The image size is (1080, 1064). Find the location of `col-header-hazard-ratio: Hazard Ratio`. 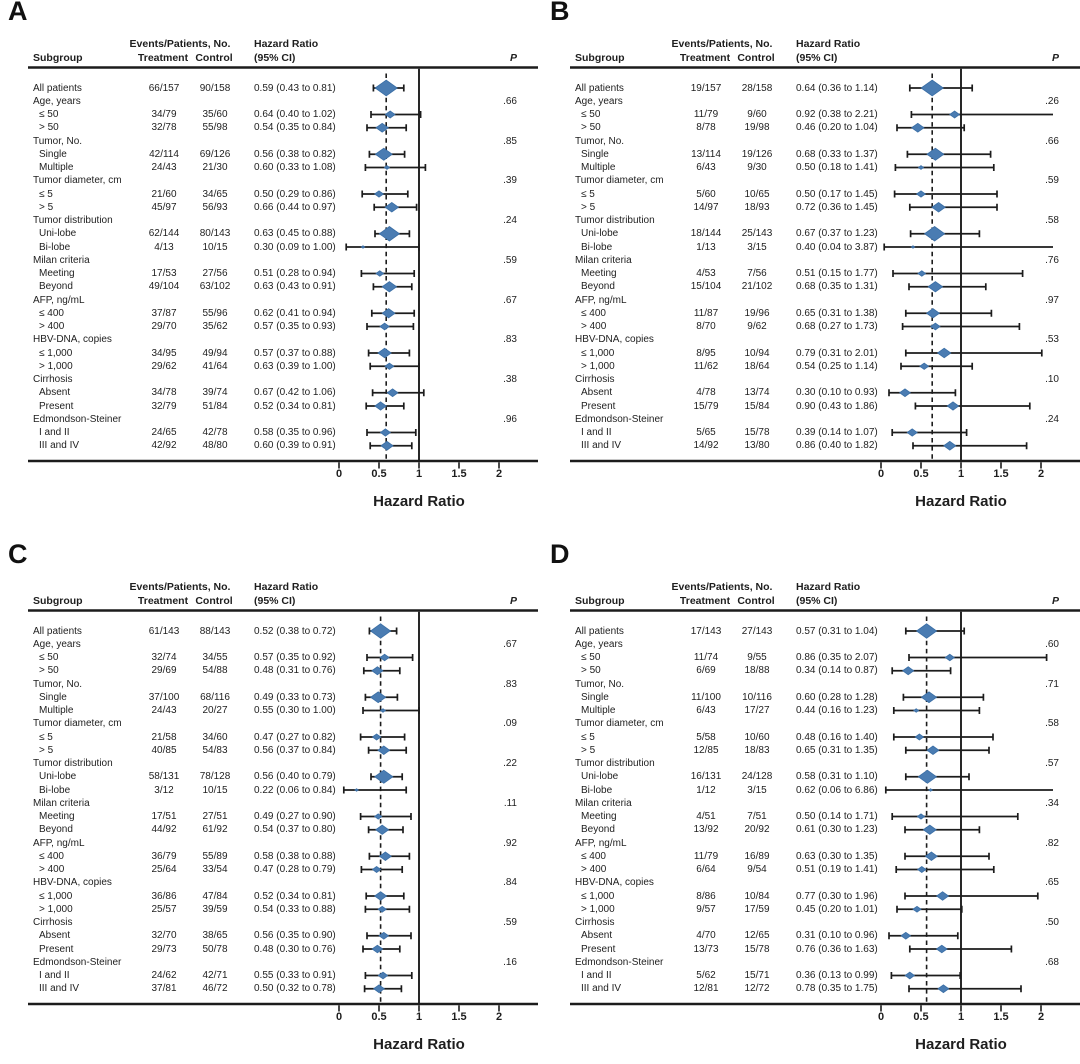

col-header-hazard-ratio: Hazard Ratio is located at coordinates (286, 587).